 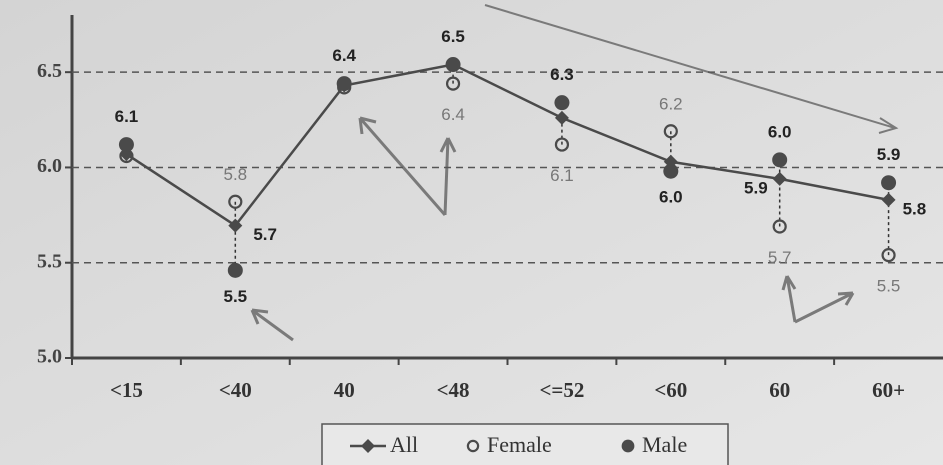 What do you see at coordinates (888, 390) in the screenshot?
I see `x-tick-label: 60+` at bounding box center [888, 390].